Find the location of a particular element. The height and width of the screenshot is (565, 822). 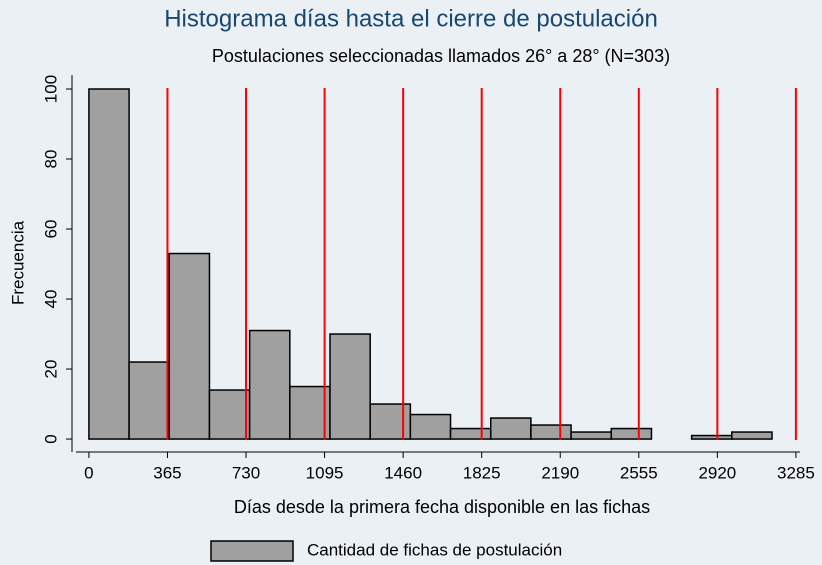

x-tick-label: 1460 is located at coordinates (403, 472).